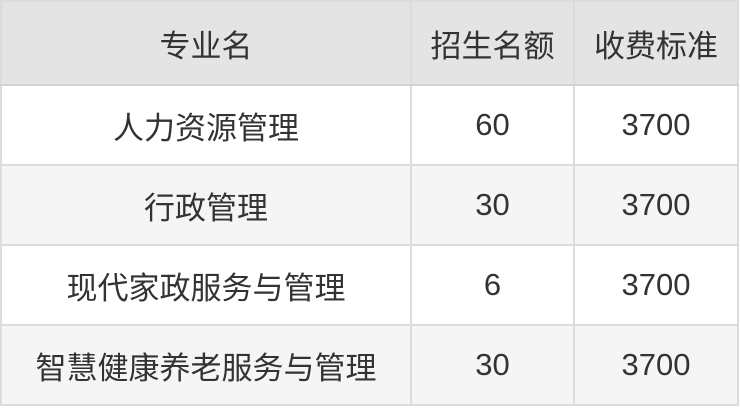 The image size is (740, 412). I want to click on cell-quota: 6, so click(492, 285).